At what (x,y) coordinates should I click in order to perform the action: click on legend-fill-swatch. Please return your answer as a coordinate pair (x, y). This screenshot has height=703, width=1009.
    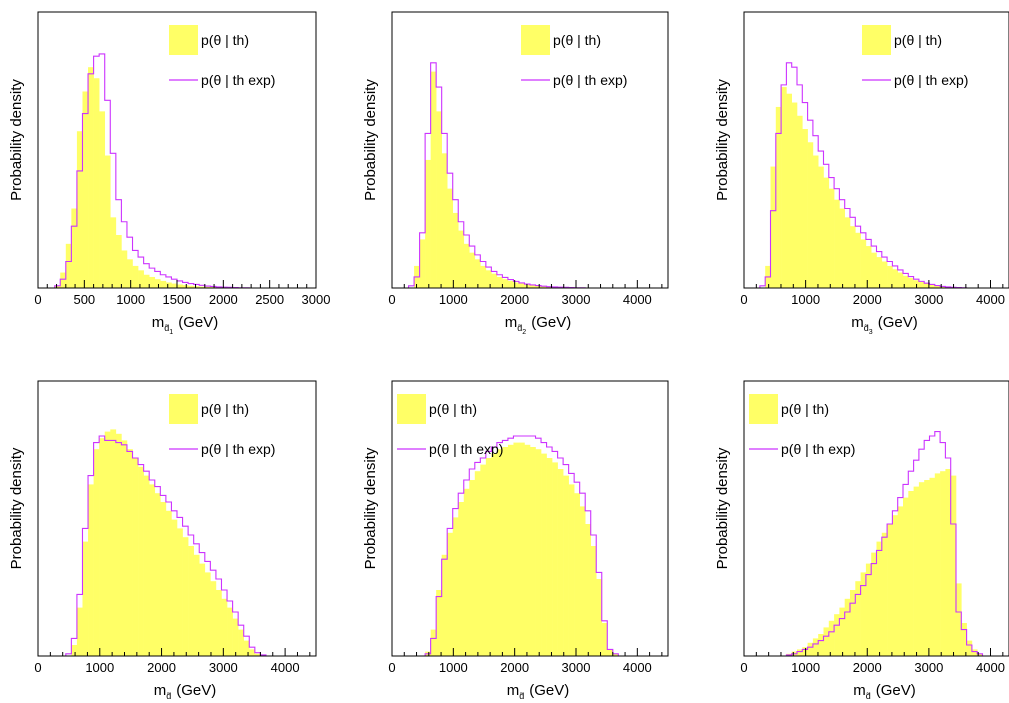
    Looking at the image, I should click on (763, 409).